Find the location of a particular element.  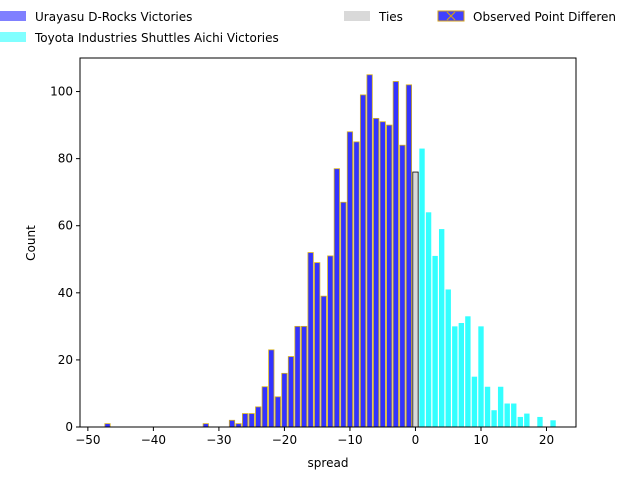

bar-series2-x16 is located at coordinates (520, 421).